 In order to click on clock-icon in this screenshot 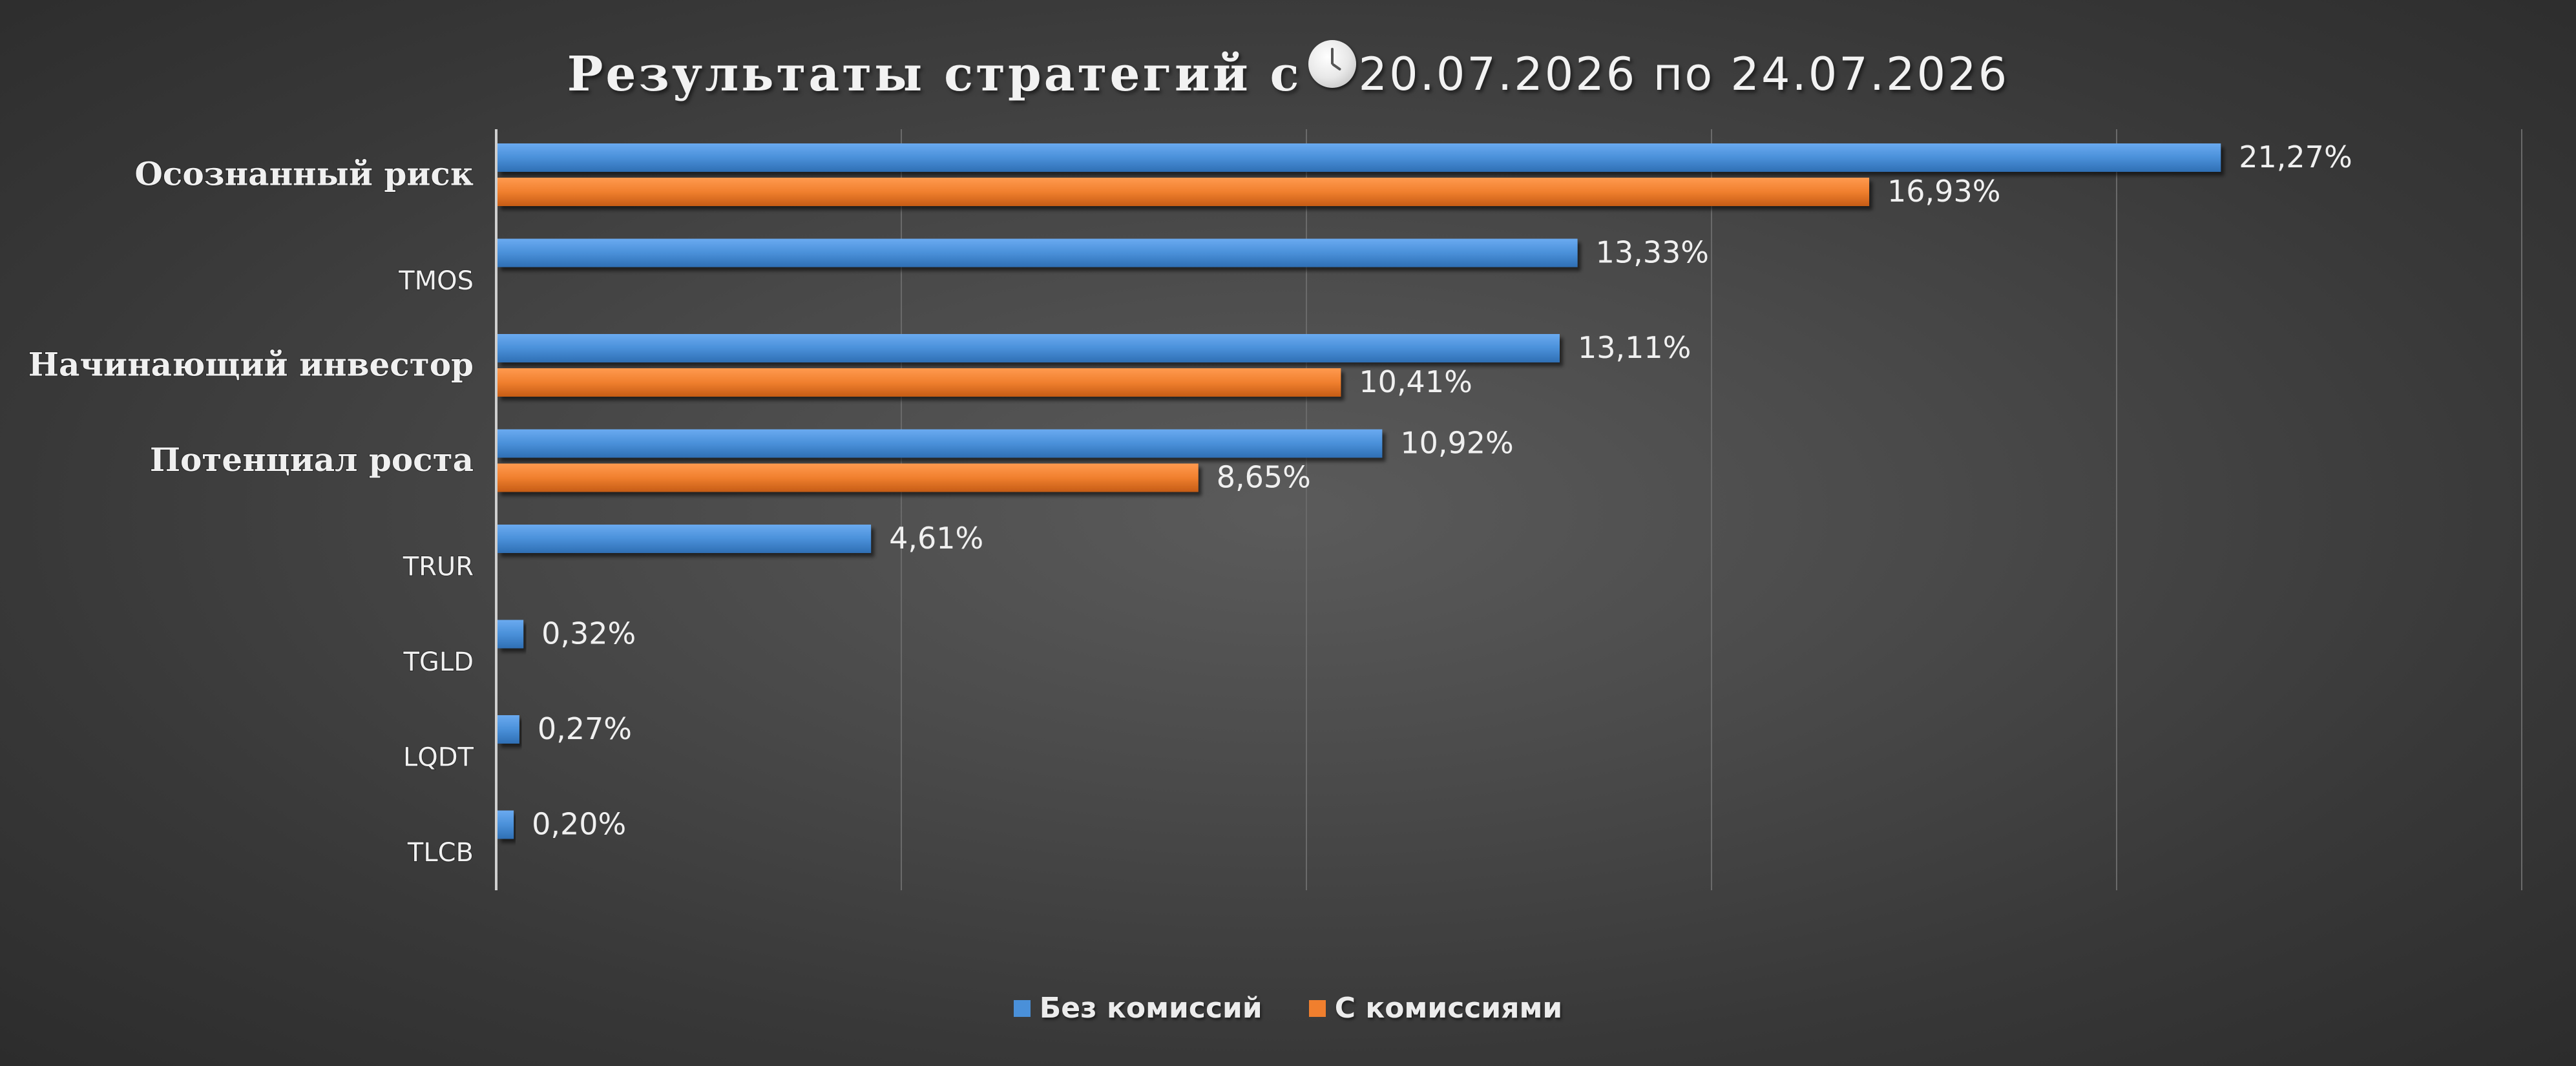, I will do `click(1332, 64)`.